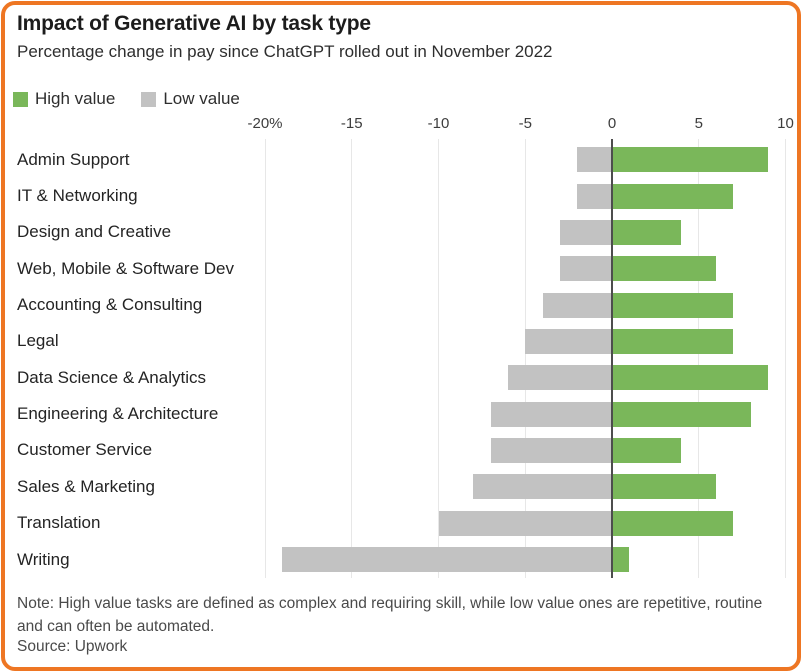  What do you see at coordinates (612, 358) in the screenshot?
I see `zero-axis-line` at bounding box center [612, 358].